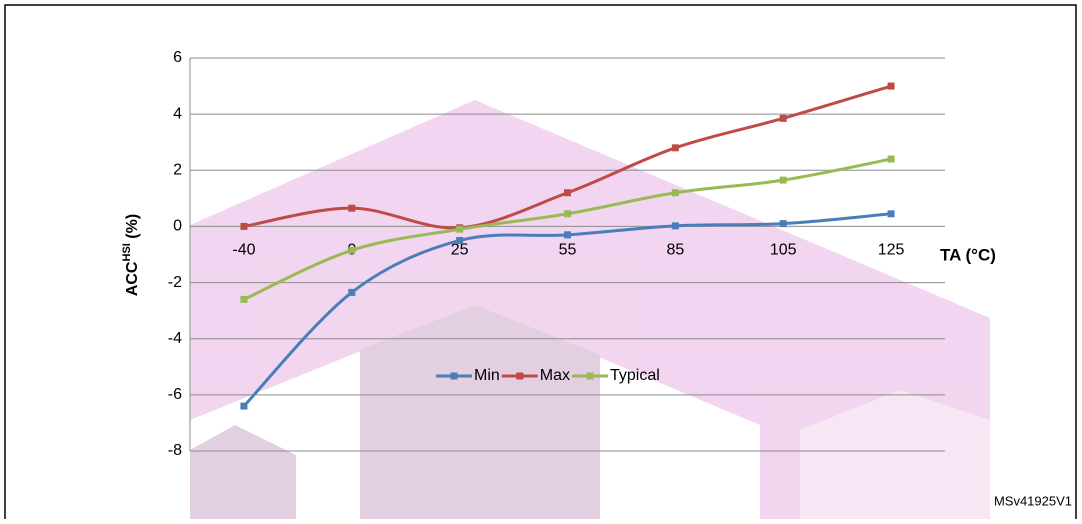  I want to click on y-tick-label: 2, so click(177, 170).